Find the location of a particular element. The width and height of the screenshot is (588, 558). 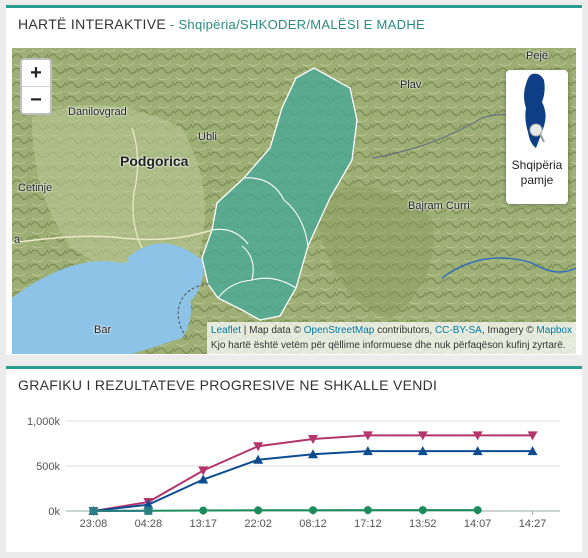

place-plav: Plav is located at coordinates (411, 85).